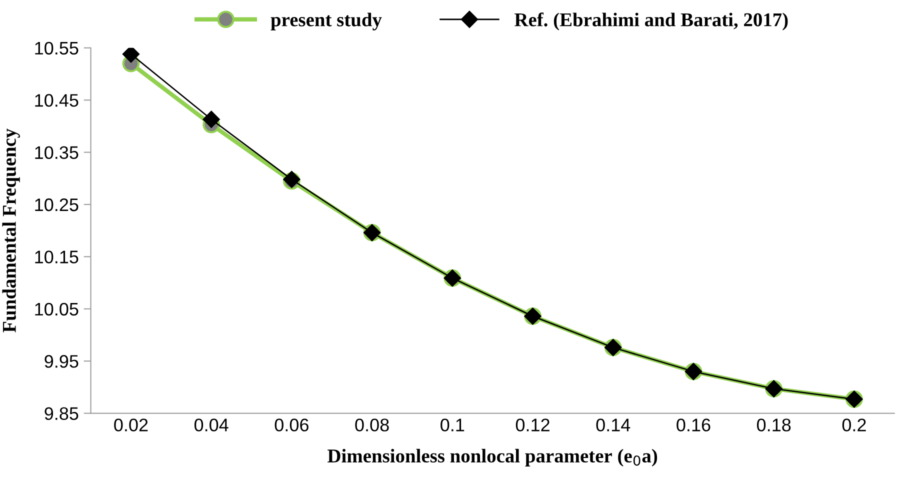  What do you see at coordinates (61, 361) in the screenshot?
I see `y-tick-label: 9.95` at bounding box center [61, 361].